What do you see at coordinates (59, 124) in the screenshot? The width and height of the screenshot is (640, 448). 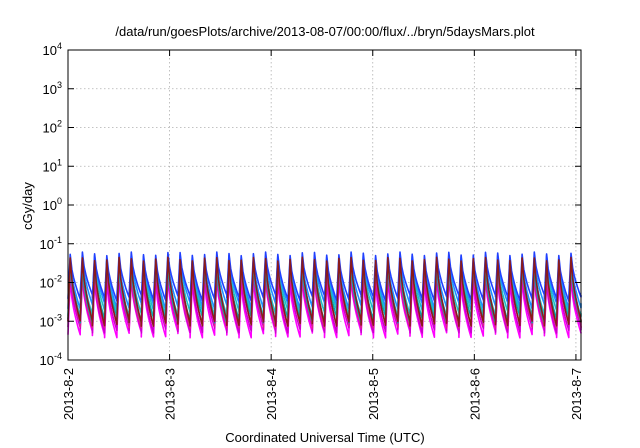 I see `y-tick-exponent: 2` at bounding box center [59, 124].